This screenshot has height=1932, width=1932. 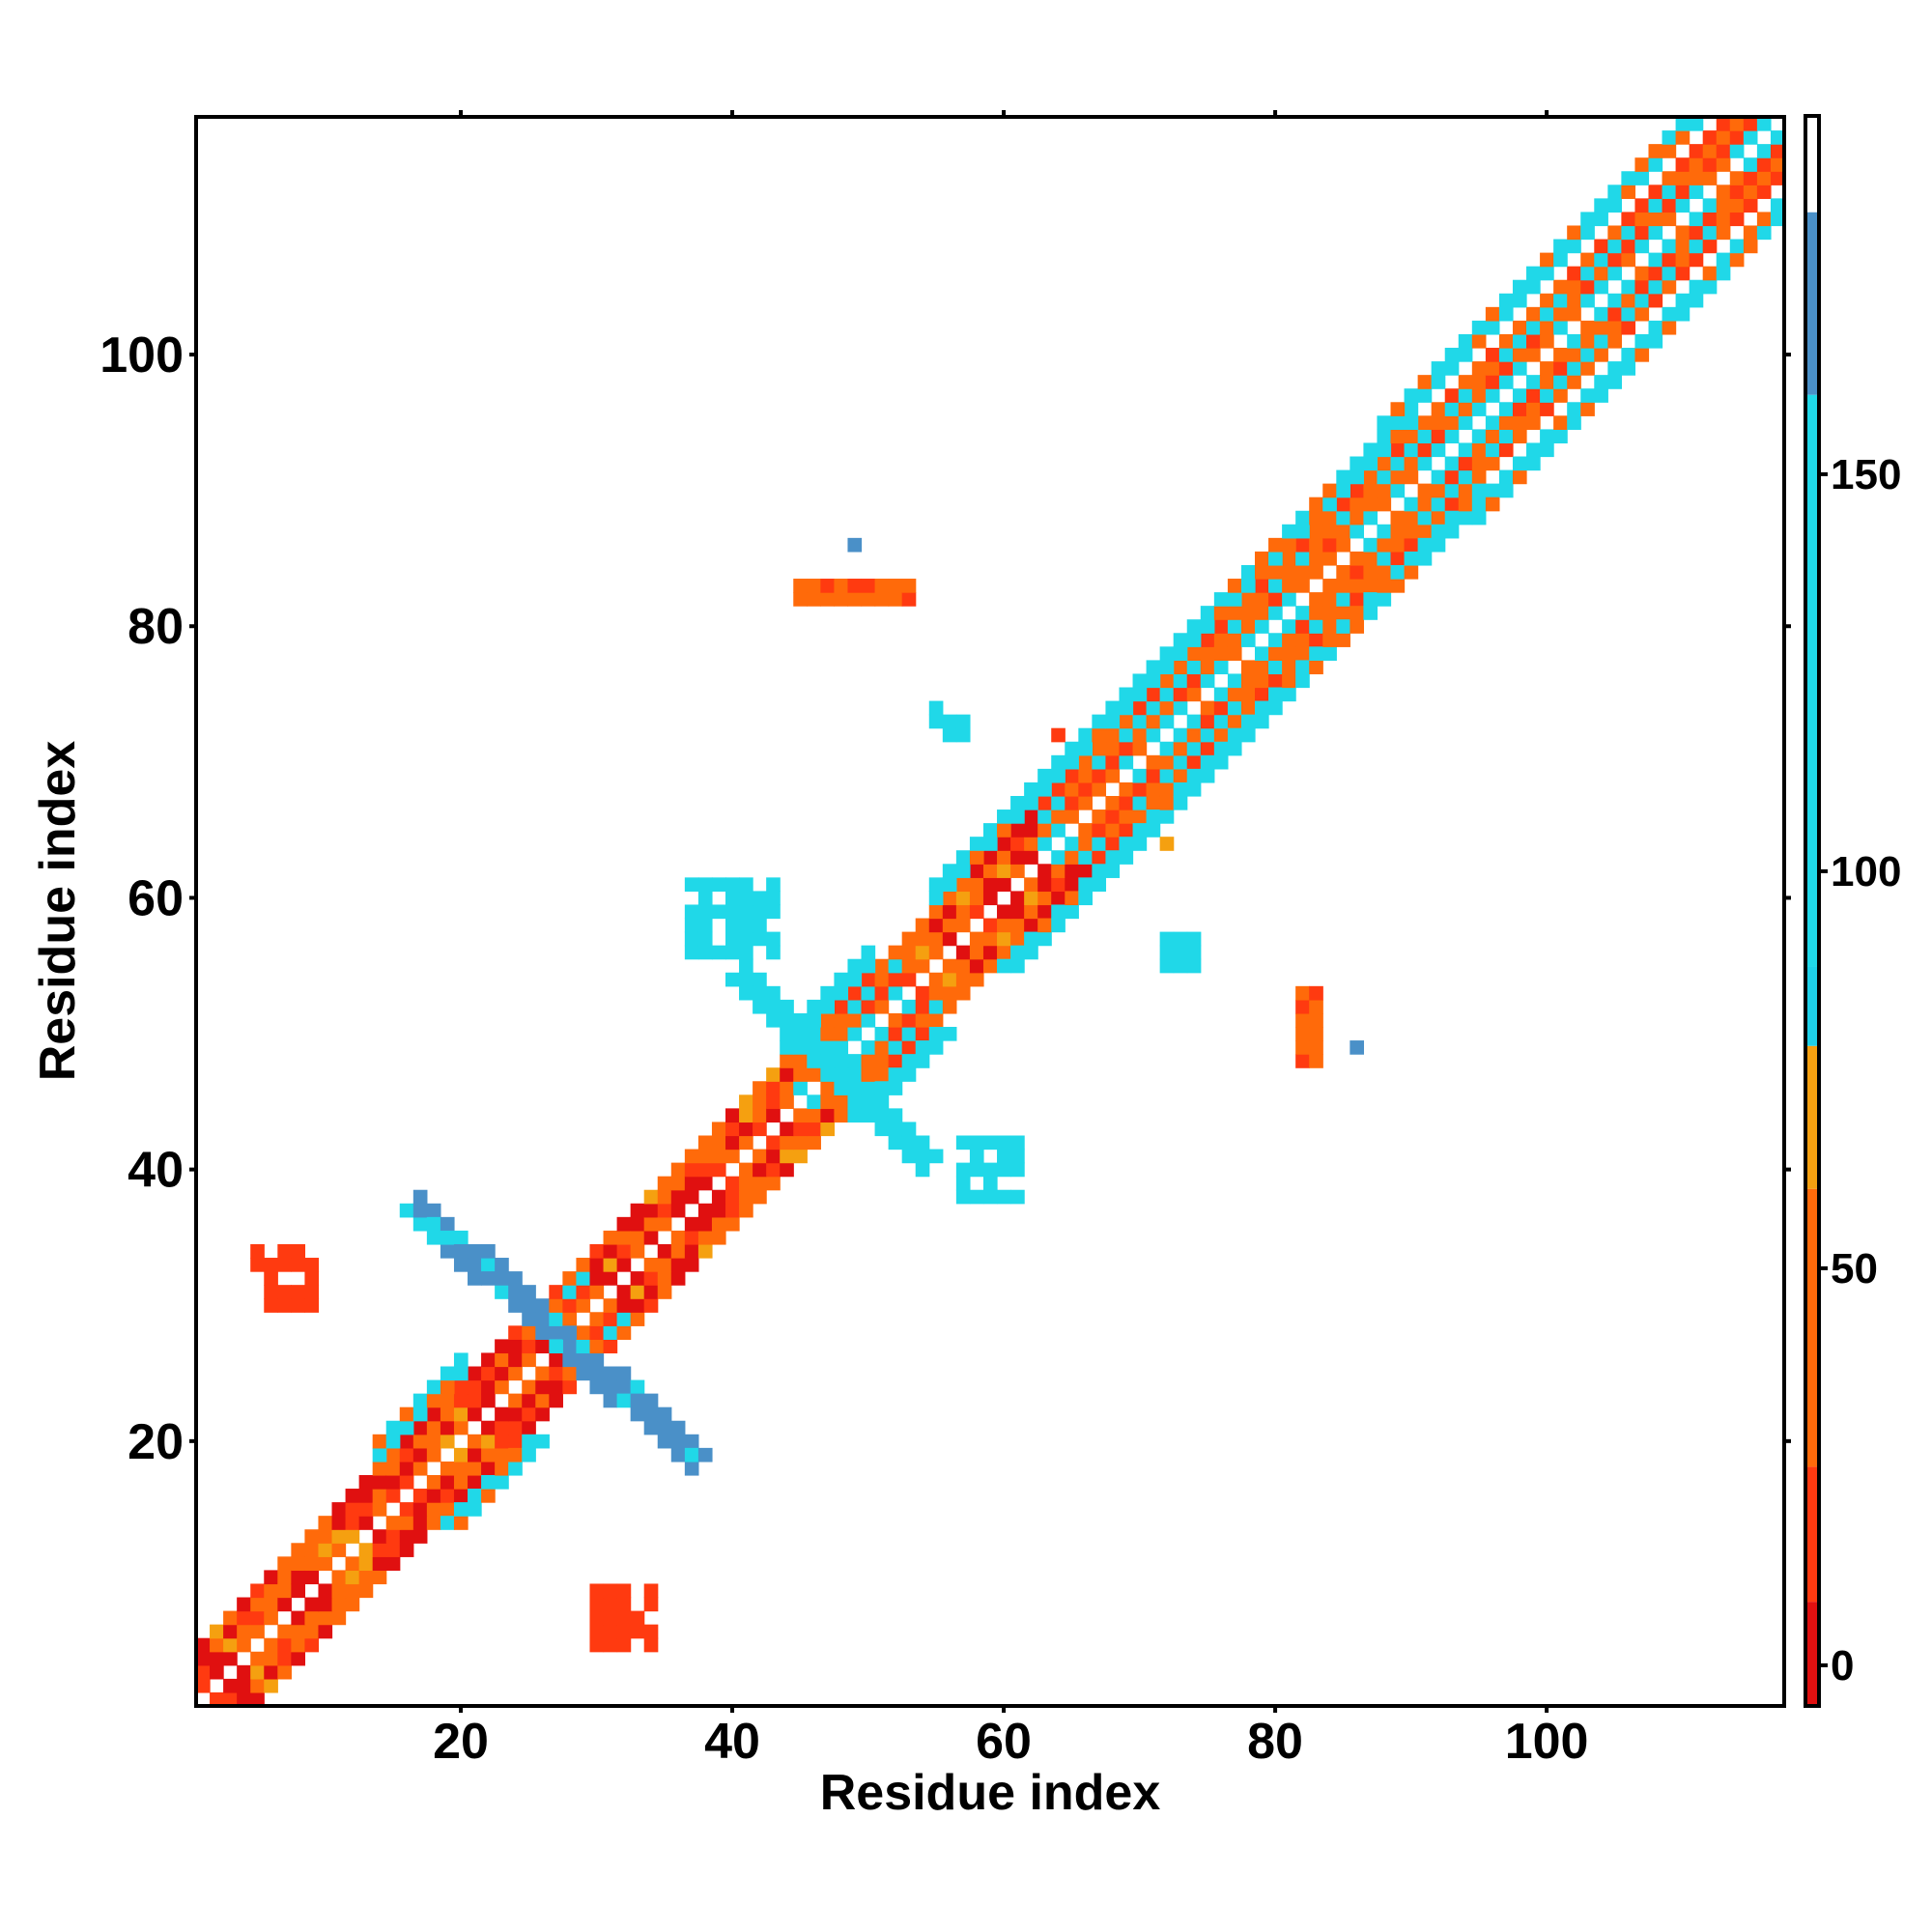 What do you see at coordinates (1866, 474) in the screenshot?
I see `colorbar-tick-label: 150` at bounding box center [1866, 474].